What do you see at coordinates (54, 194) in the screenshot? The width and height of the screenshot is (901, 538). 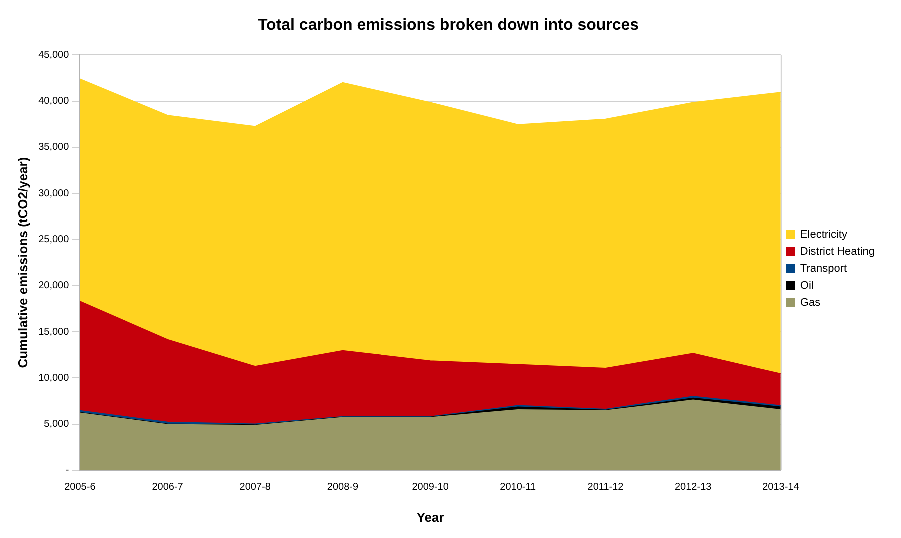 I see `y-tick-label: 30,000` at bounding box center [54, 194].